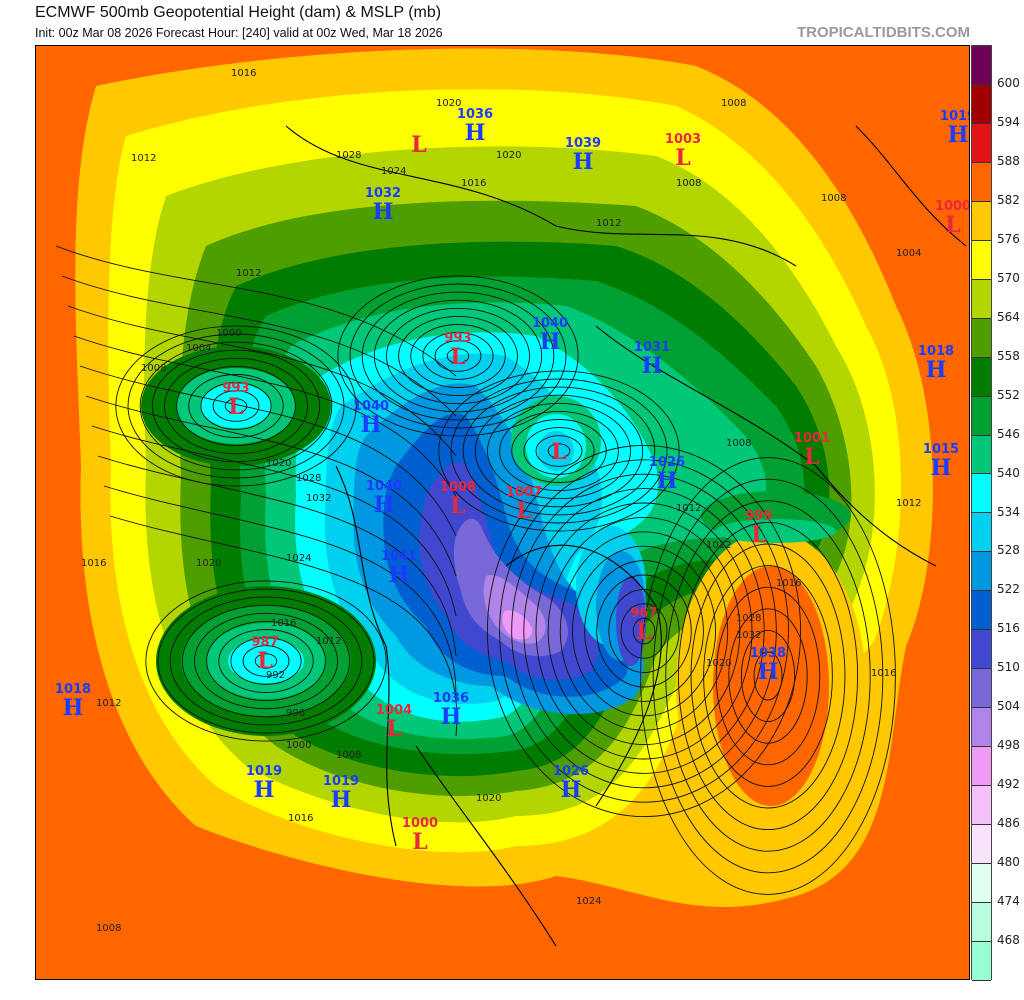  Describe the element at coordinates (583, 143) in the screenshot. I see `pressure-value: 1039` at that location.